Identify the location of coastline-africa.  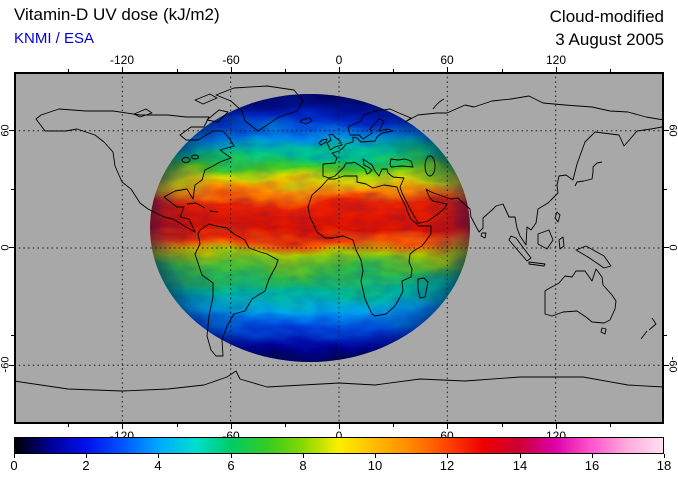
(369, 246).